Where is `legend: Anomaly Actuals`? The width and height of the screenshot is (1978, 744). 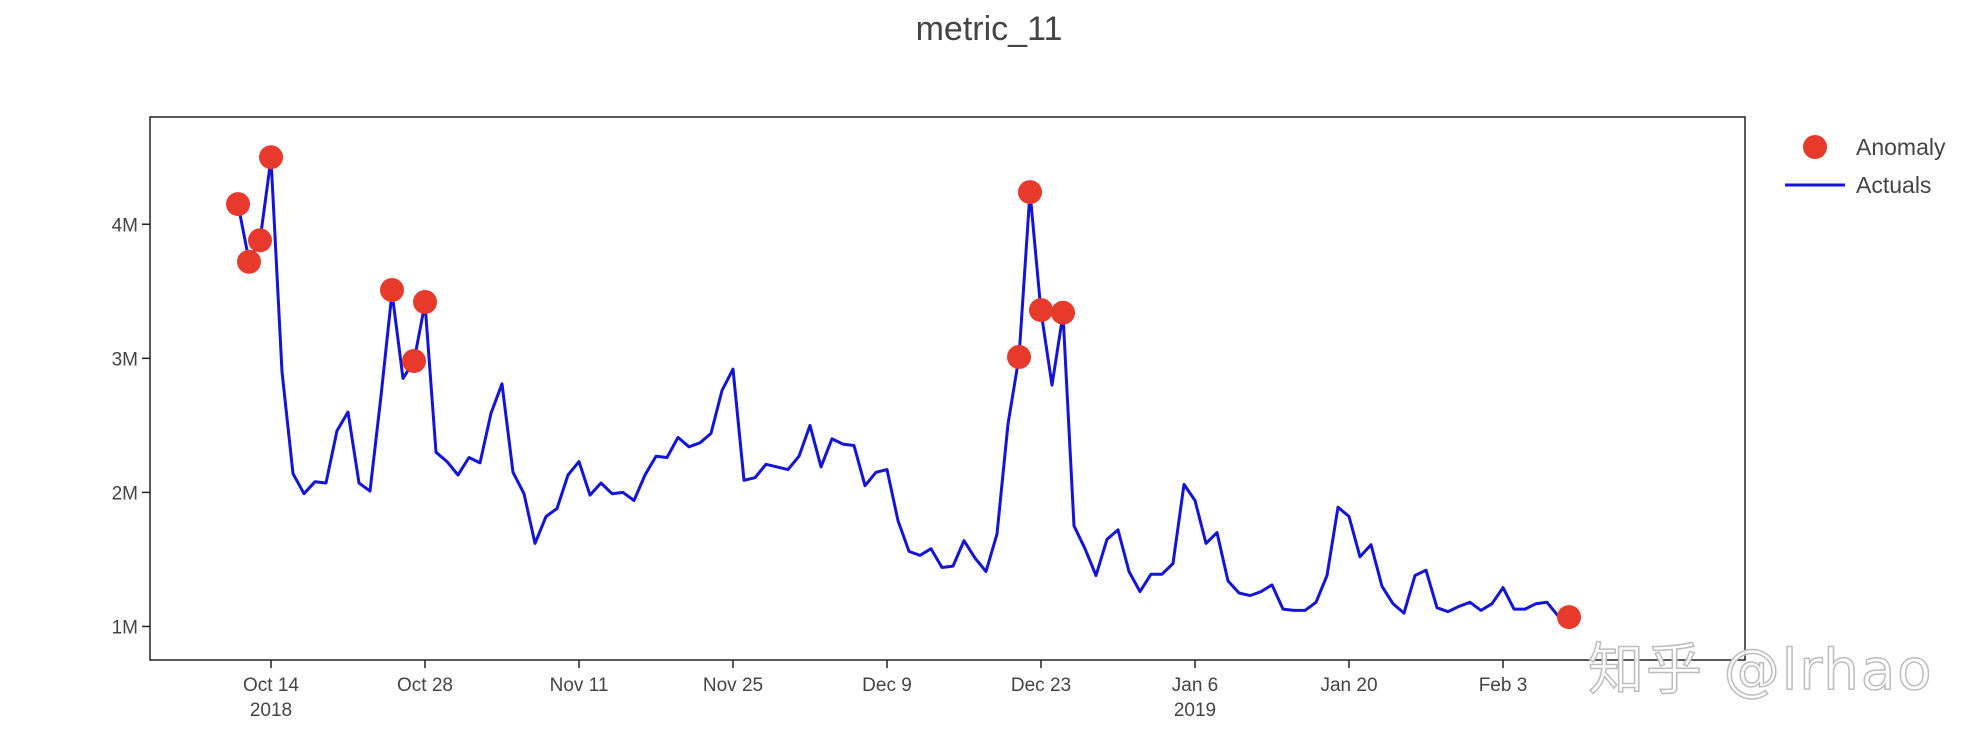 legend: Anomaly Actuals is located at coordinates (1865, 166).